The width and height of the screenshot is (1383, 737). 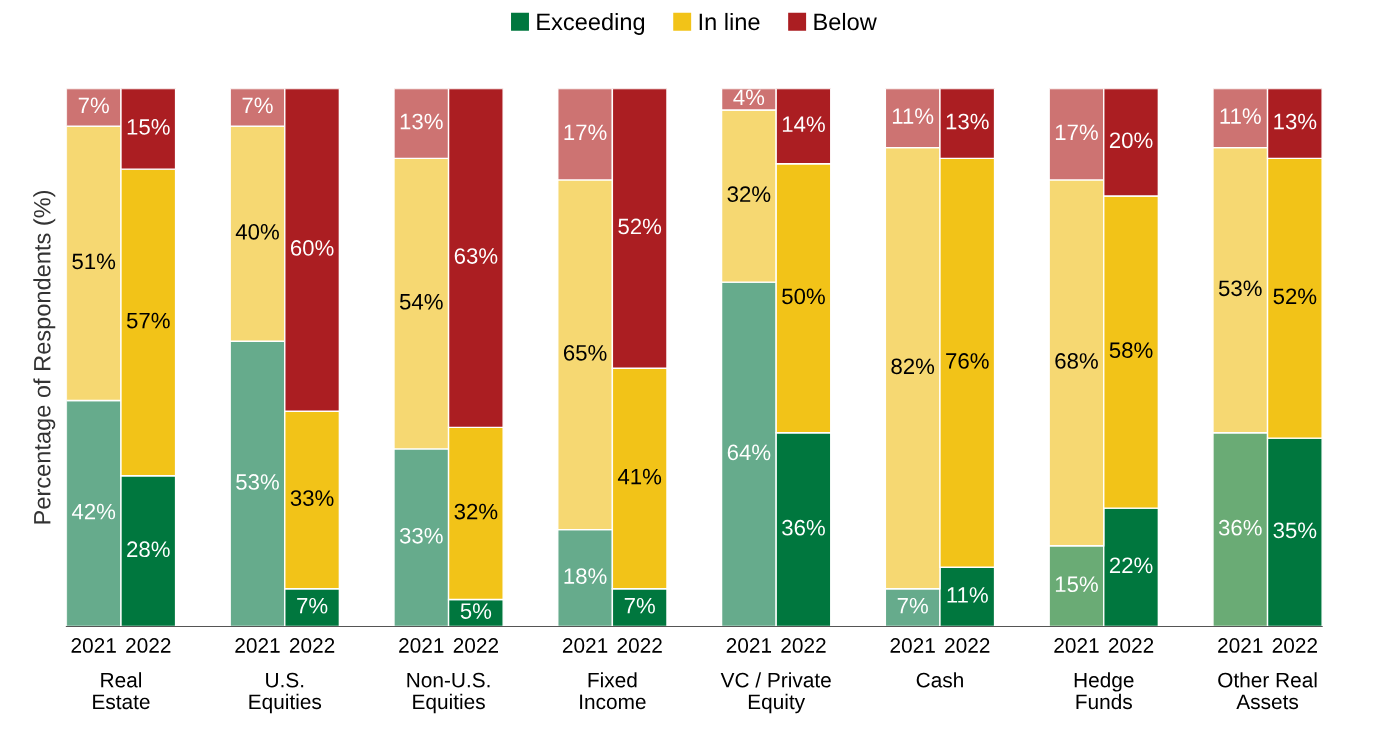 What do you see at coordinates (591, 23) in the screenshot?
I see `legend-label: Exceeding` at bounding box center [591, 23].